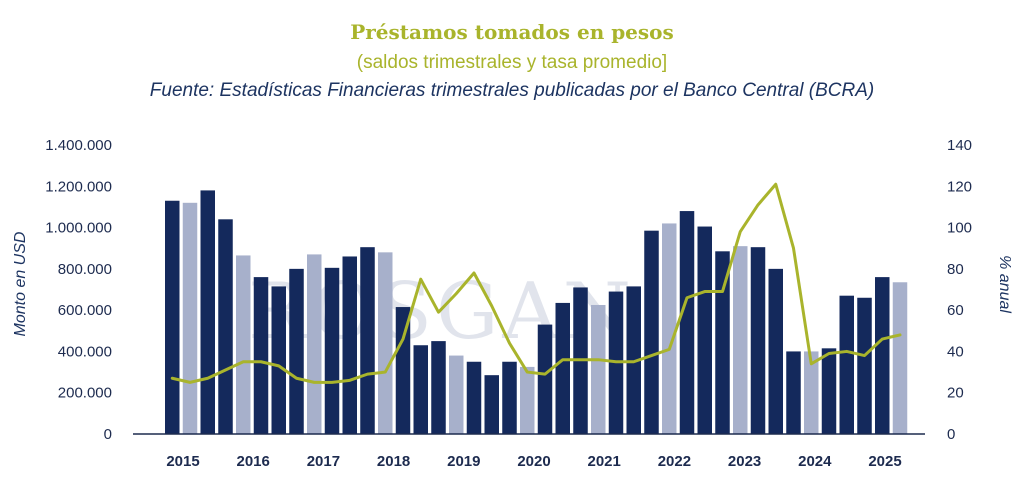 Image resolution: width=1024 pixels, height=484 pixels. What do you see at coordinates (959, 145) in the screenshot?
I see `y2-tick-label: 140` at bounding box center [959, 145].